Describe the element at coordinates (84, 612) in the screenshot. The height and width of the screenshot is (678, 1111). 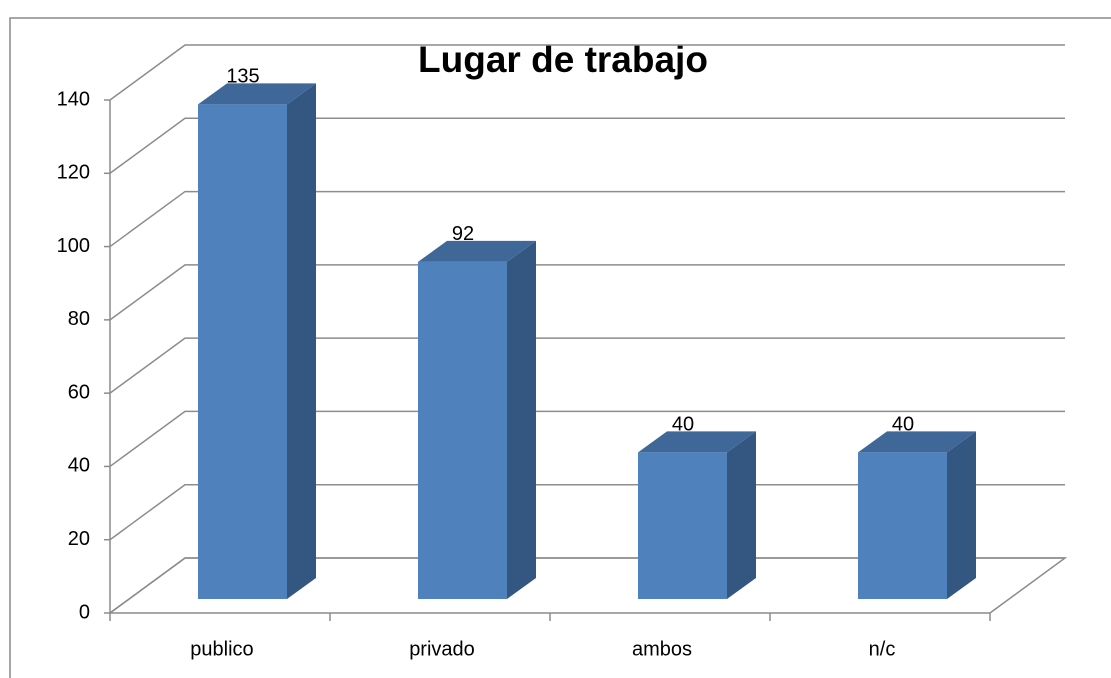
I see `y-tick-label: 0` at that location.